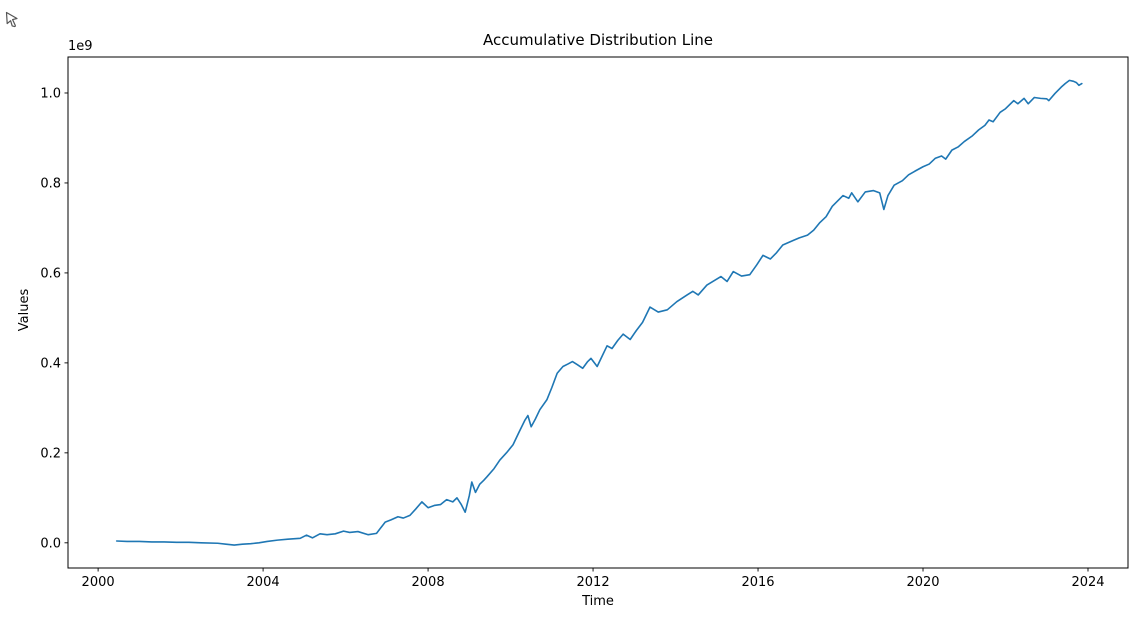 The height and width of the screenshot is (618, 1146). I want to click on x-axis-ticks: 2000 2004 2008 2012 2016 2020 2024, so click(593, 579).